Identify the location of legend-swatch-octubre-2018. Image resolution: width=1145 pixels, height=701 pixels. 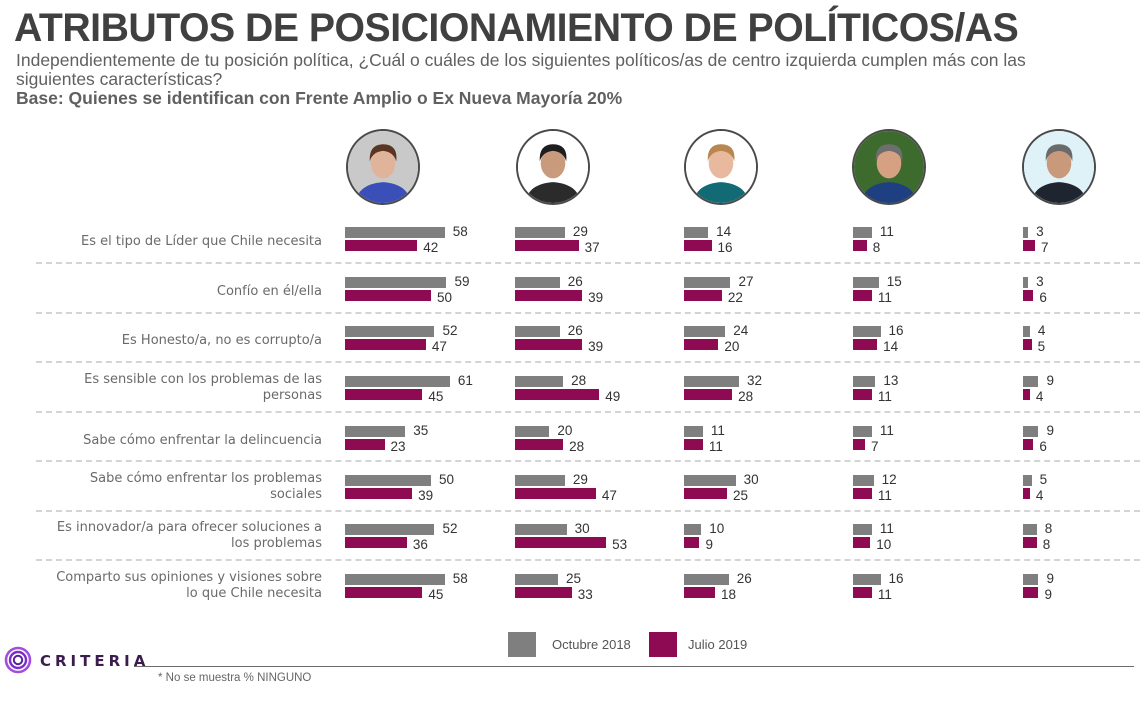
(522, 644).